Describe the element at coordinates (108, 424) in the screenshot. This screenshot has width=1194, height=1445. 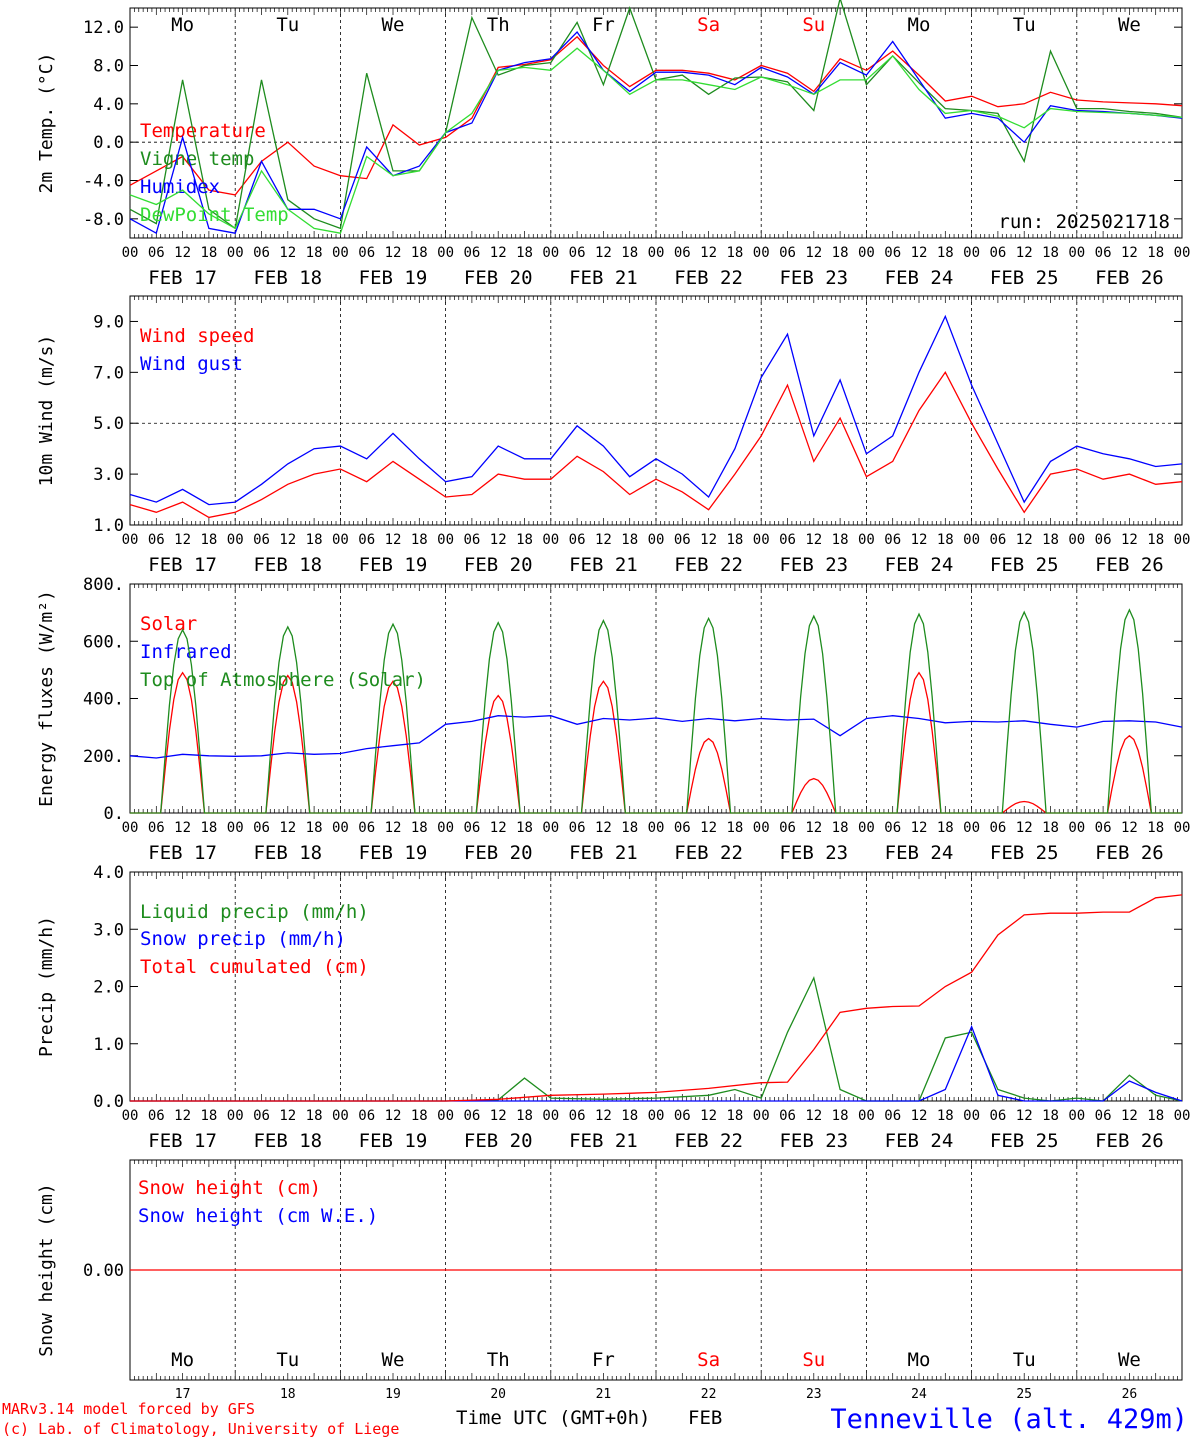
I see `y-tick-label: 5.0` at that location.